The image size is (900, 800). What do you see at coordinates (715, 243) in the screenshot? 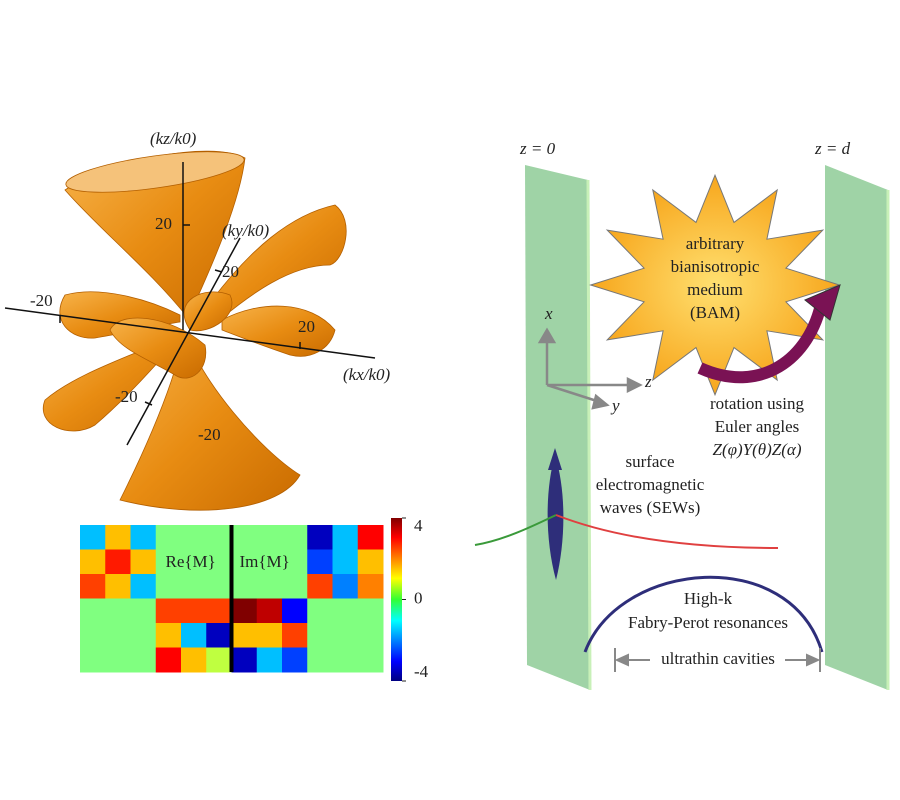
I see `bam-text: arbitrary` at bounding box center [715, 243].